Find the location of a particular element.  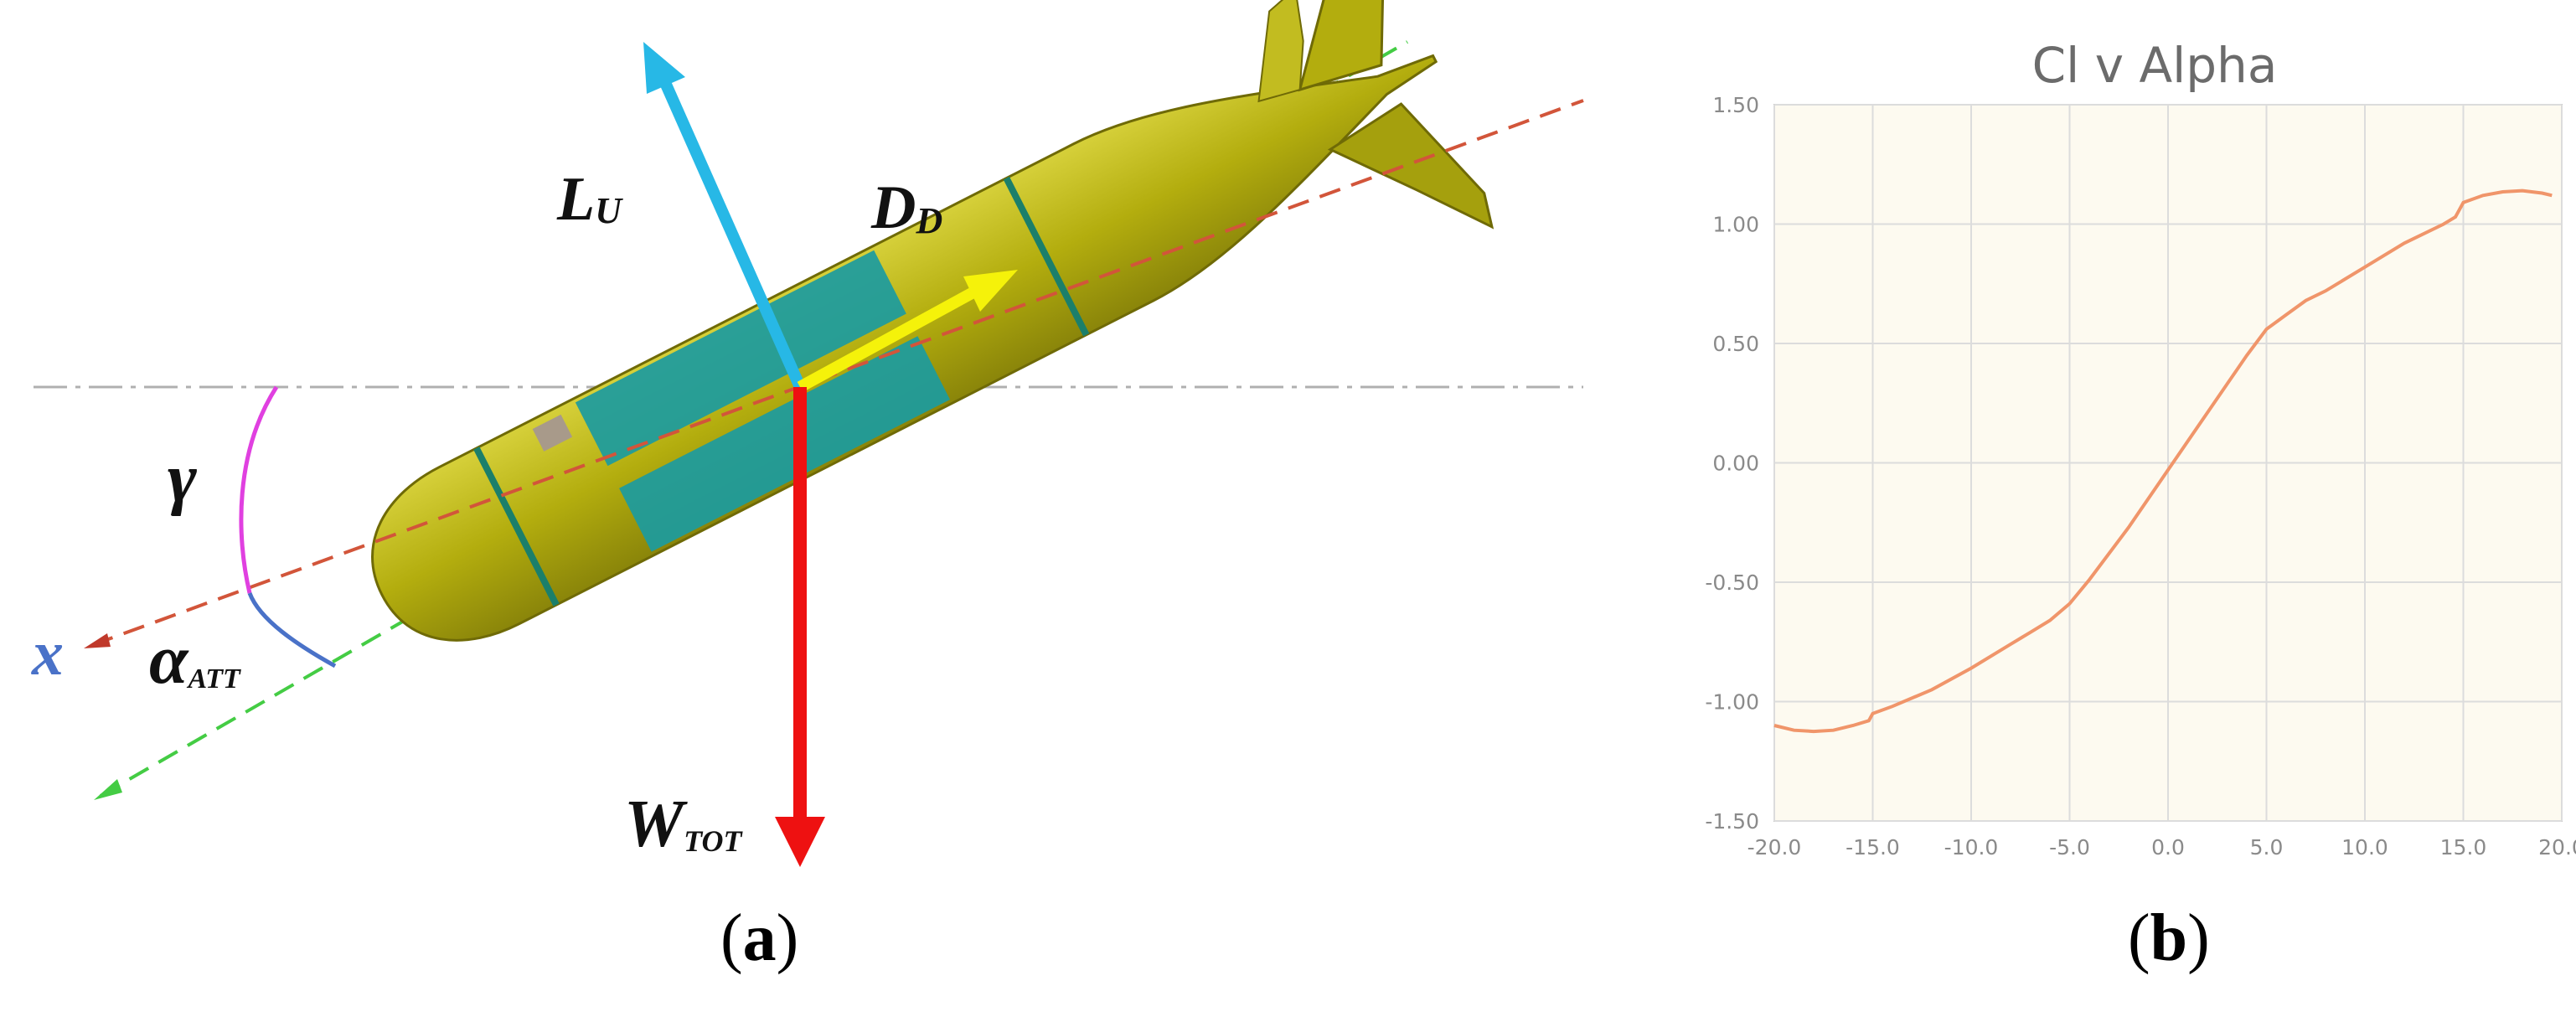

y-tick-label: -1.50 is located at coordinates (1732, 821).